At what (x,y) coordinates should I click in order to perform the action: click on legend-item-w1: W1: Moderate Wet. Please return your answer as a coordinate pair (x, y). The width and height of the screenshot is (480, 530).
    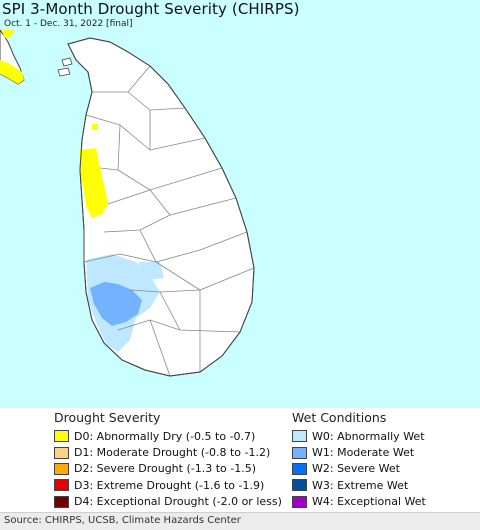
    Looking at the image, I should click on (384, 452).